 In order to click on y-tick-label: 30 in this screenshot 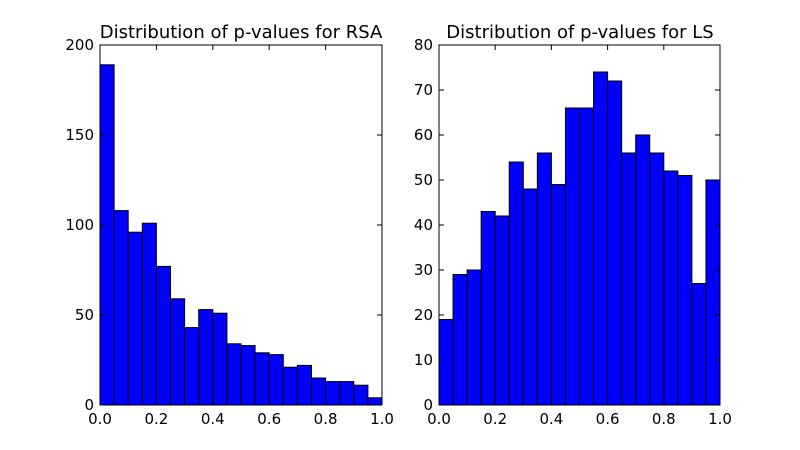, I will do `click(423, 270)`.